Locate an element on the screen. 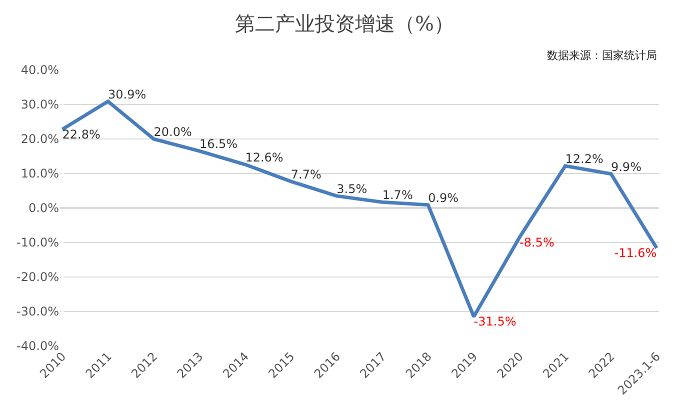 The image size is (689, 410). data-label: 20.0% is located at coordinates (173, 132).